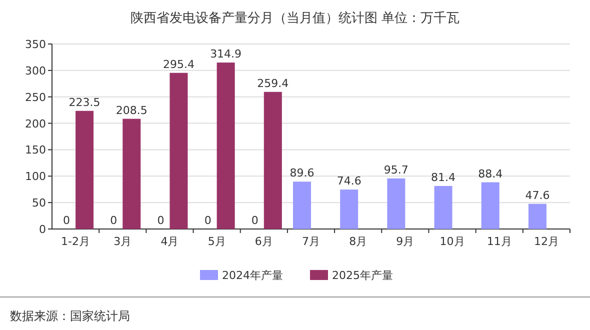  I want to click on y-tick-label: 100, so click(35, 177).